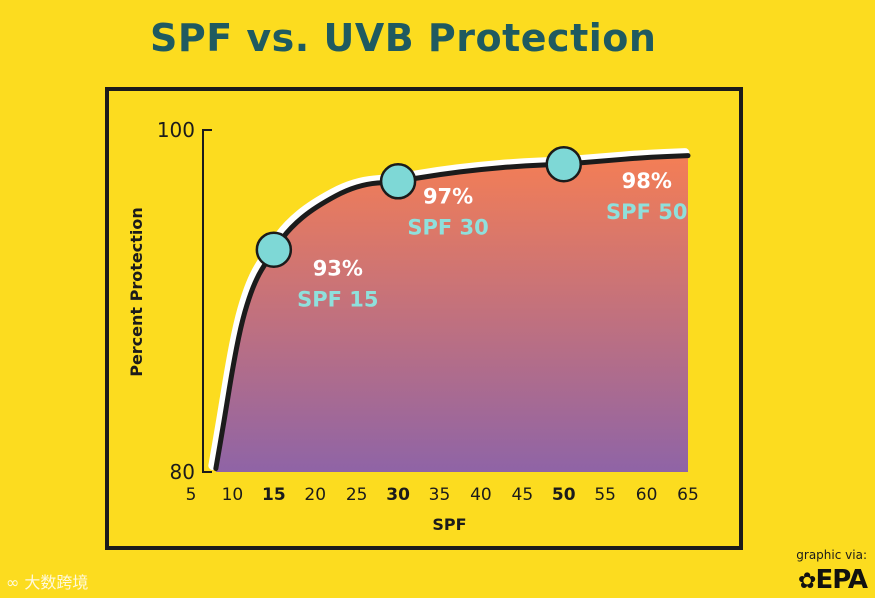  Describe the element at coordinates (233, 495) in the screenshot. I see `x-tick-label: 10` at that location.